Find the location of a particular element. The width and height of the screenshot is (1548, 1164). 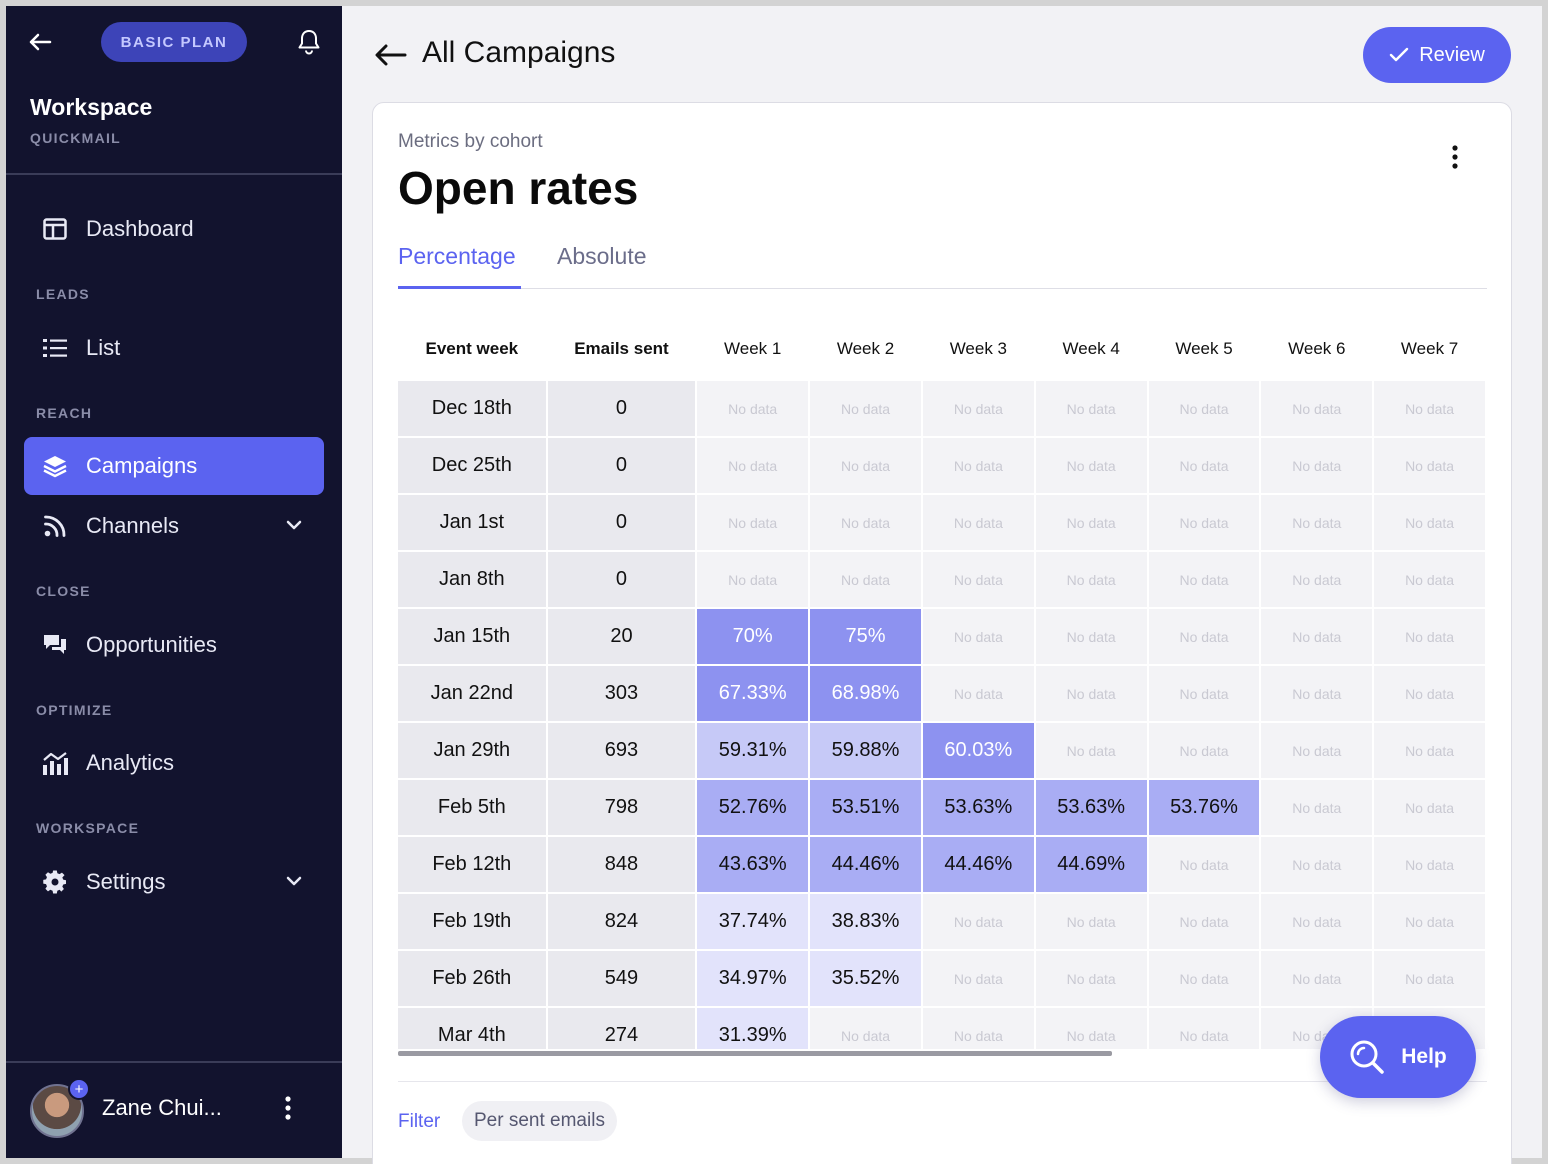

metric-cell: 53.63% is located at coordinates (978, 807).